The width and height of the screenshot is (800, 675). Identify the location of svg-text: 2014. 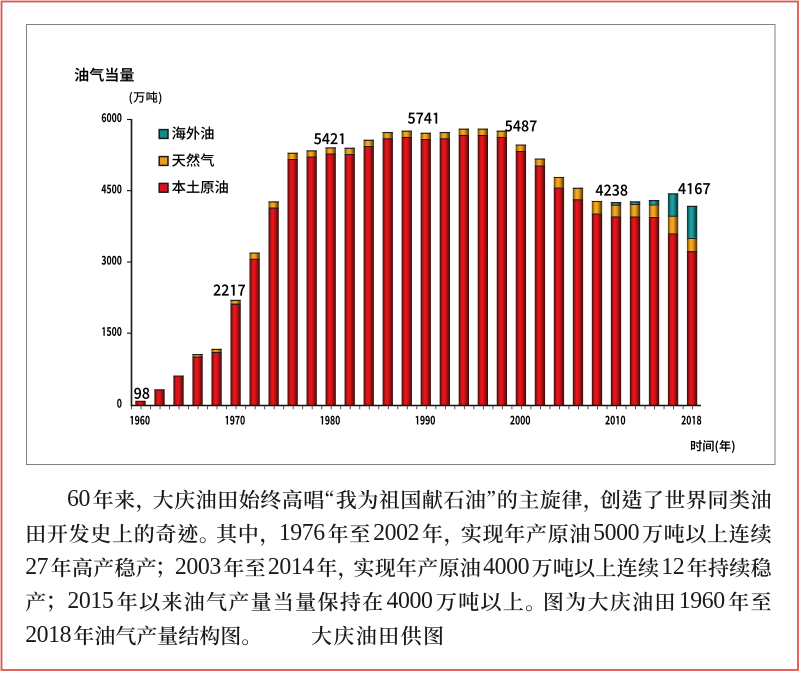
(291, 567).